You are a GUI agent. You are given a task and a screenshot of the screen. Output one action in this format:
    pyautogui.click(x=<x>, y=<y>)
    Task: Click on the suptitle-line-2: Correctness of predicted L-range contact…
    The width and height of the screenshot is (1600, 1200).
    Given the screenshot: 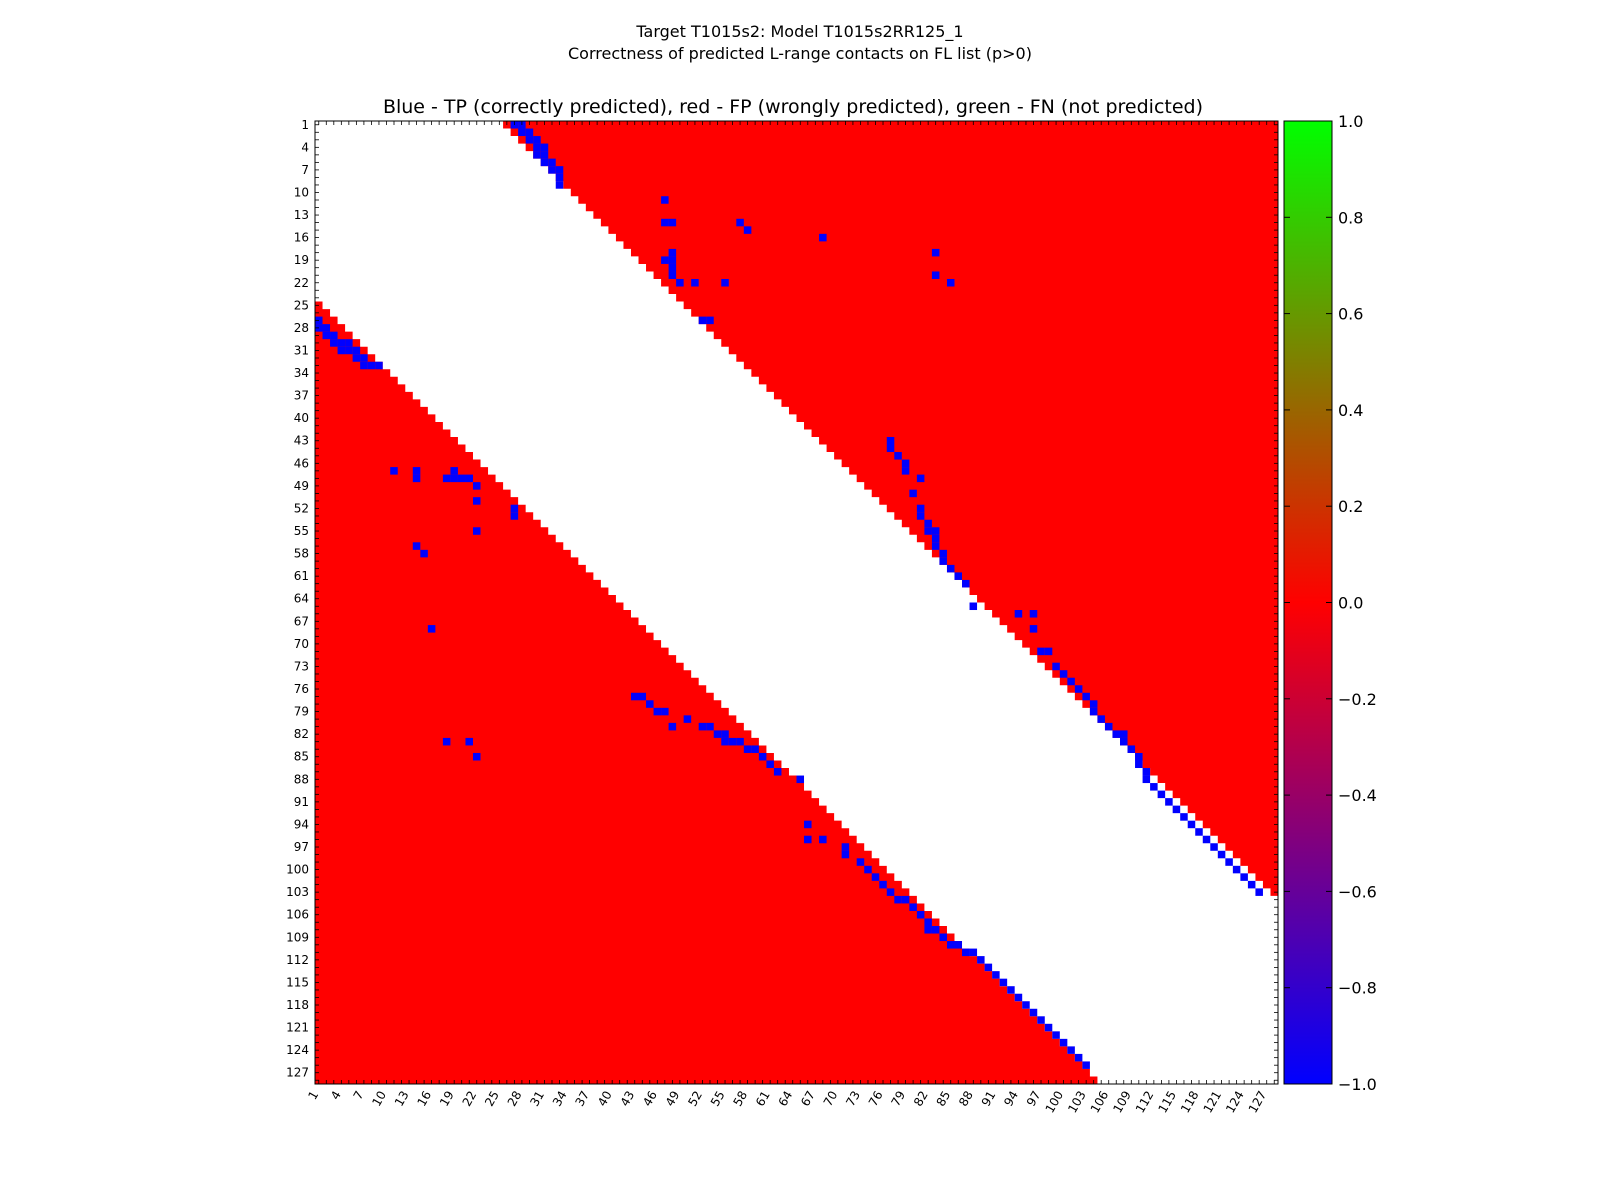 What is the action you would take?
    pyautogui.click(x=800, y=53)
    